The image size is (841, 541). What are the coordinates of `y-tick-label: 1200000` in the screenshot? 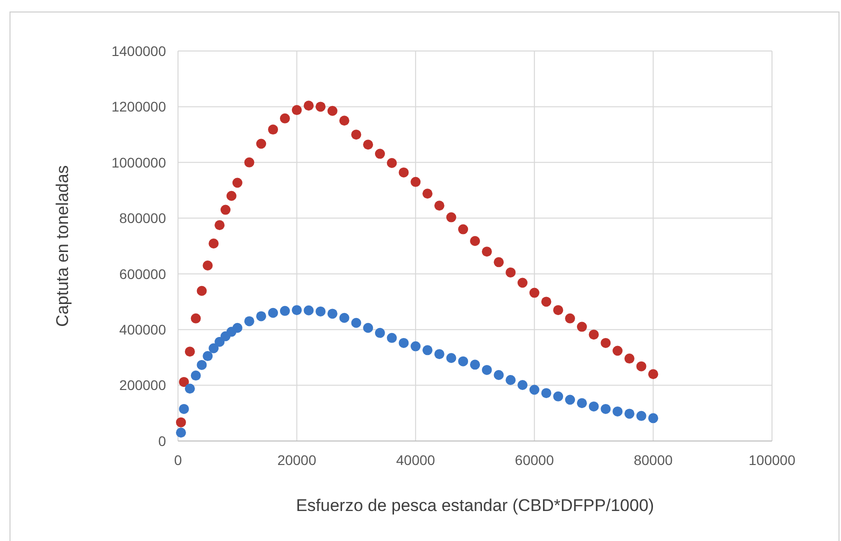 It's located at (138, 106).